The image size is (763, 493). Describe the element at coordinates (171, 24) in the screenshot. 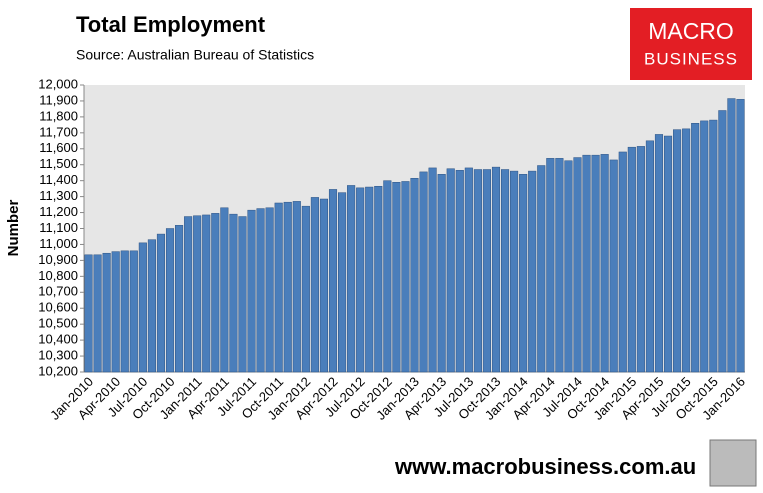

I see `chart-title: Total Employment` at that location.